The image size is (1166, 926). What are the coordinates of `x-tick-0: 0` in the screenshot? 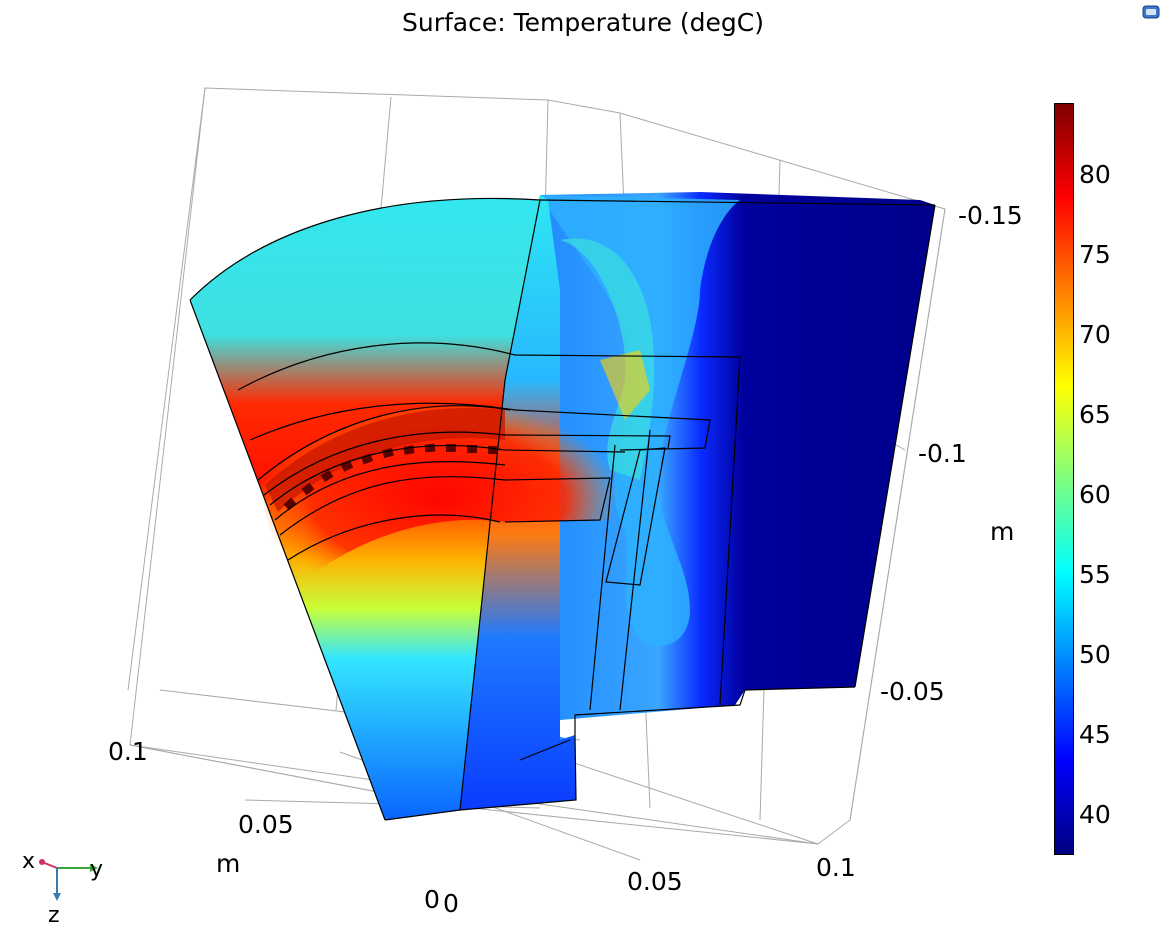 It's located at (432, 899).